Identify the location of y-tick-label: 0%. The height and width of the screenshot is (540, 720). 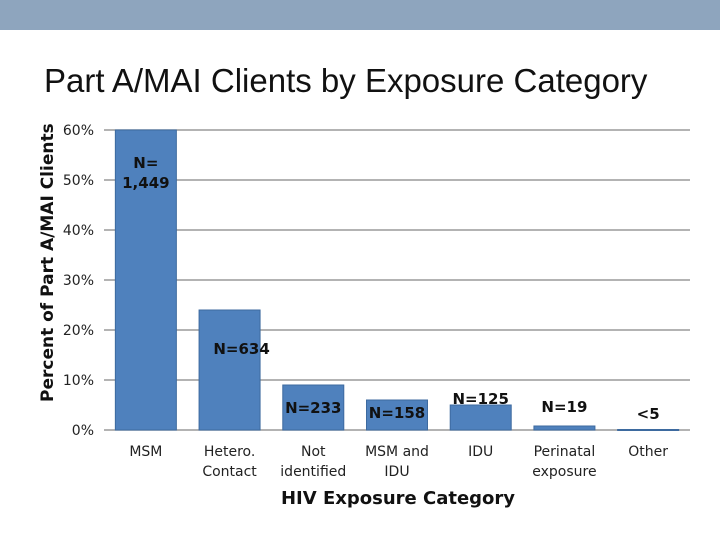
(83, 431).